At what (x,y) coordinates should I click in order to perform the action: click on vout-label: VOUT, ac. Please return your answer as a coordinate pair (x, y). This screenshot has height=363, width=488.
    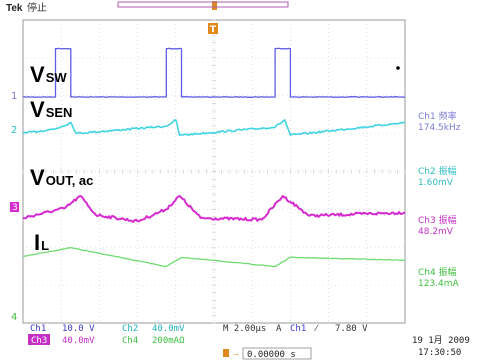
    Looking at the image, I should click on (61, 177).